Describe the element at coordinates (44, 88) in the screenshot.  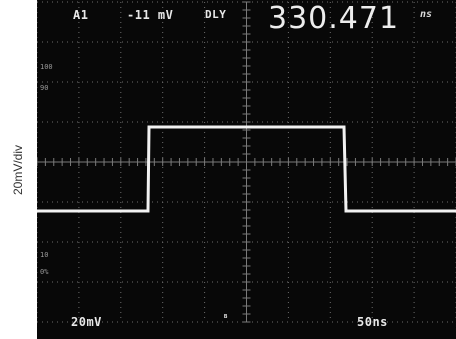
I see `marker-90: 90` at that location.